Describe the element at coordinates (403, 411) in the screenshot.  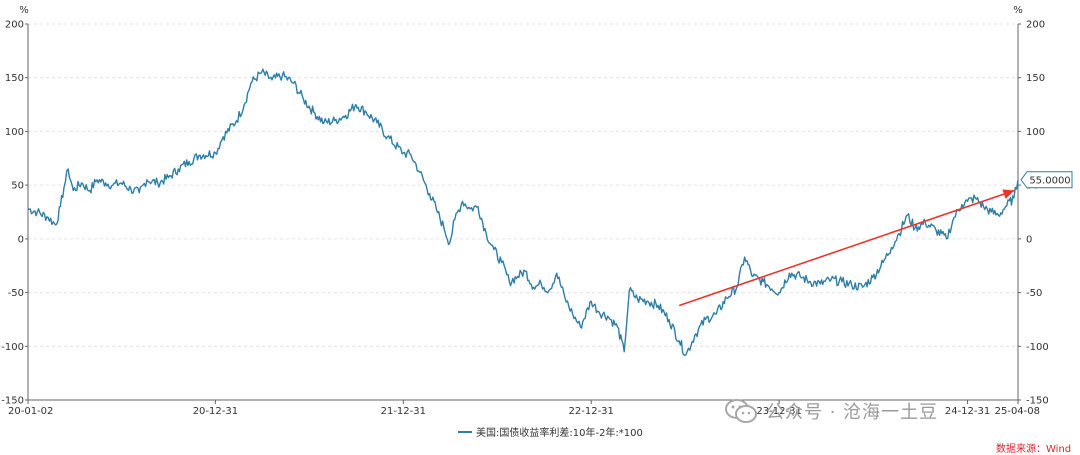
I see `x-tick-label: 21-12-31` at that location.